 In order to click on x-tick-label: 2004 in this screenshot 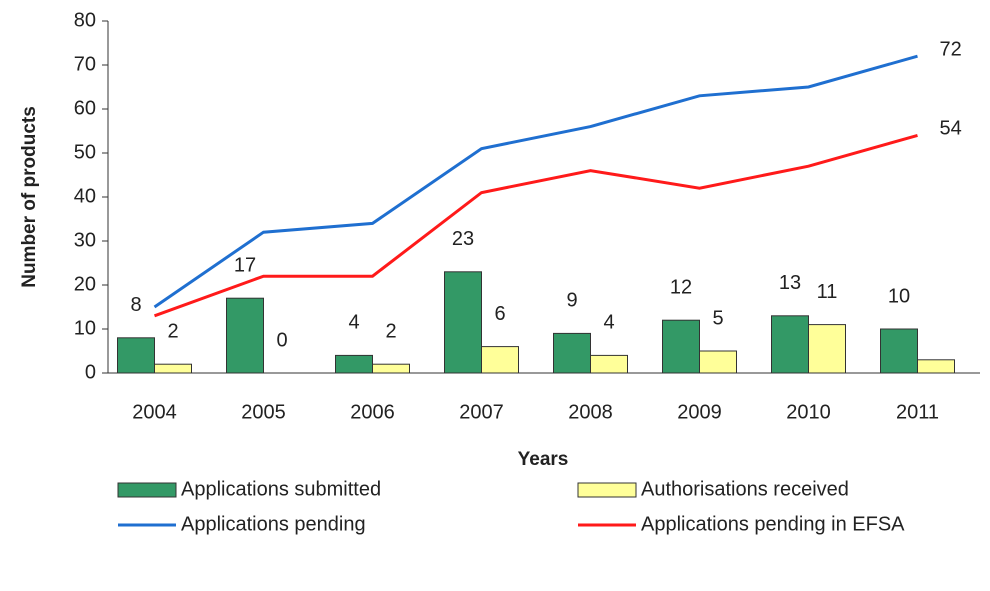, I will do `click(154, 412)`.